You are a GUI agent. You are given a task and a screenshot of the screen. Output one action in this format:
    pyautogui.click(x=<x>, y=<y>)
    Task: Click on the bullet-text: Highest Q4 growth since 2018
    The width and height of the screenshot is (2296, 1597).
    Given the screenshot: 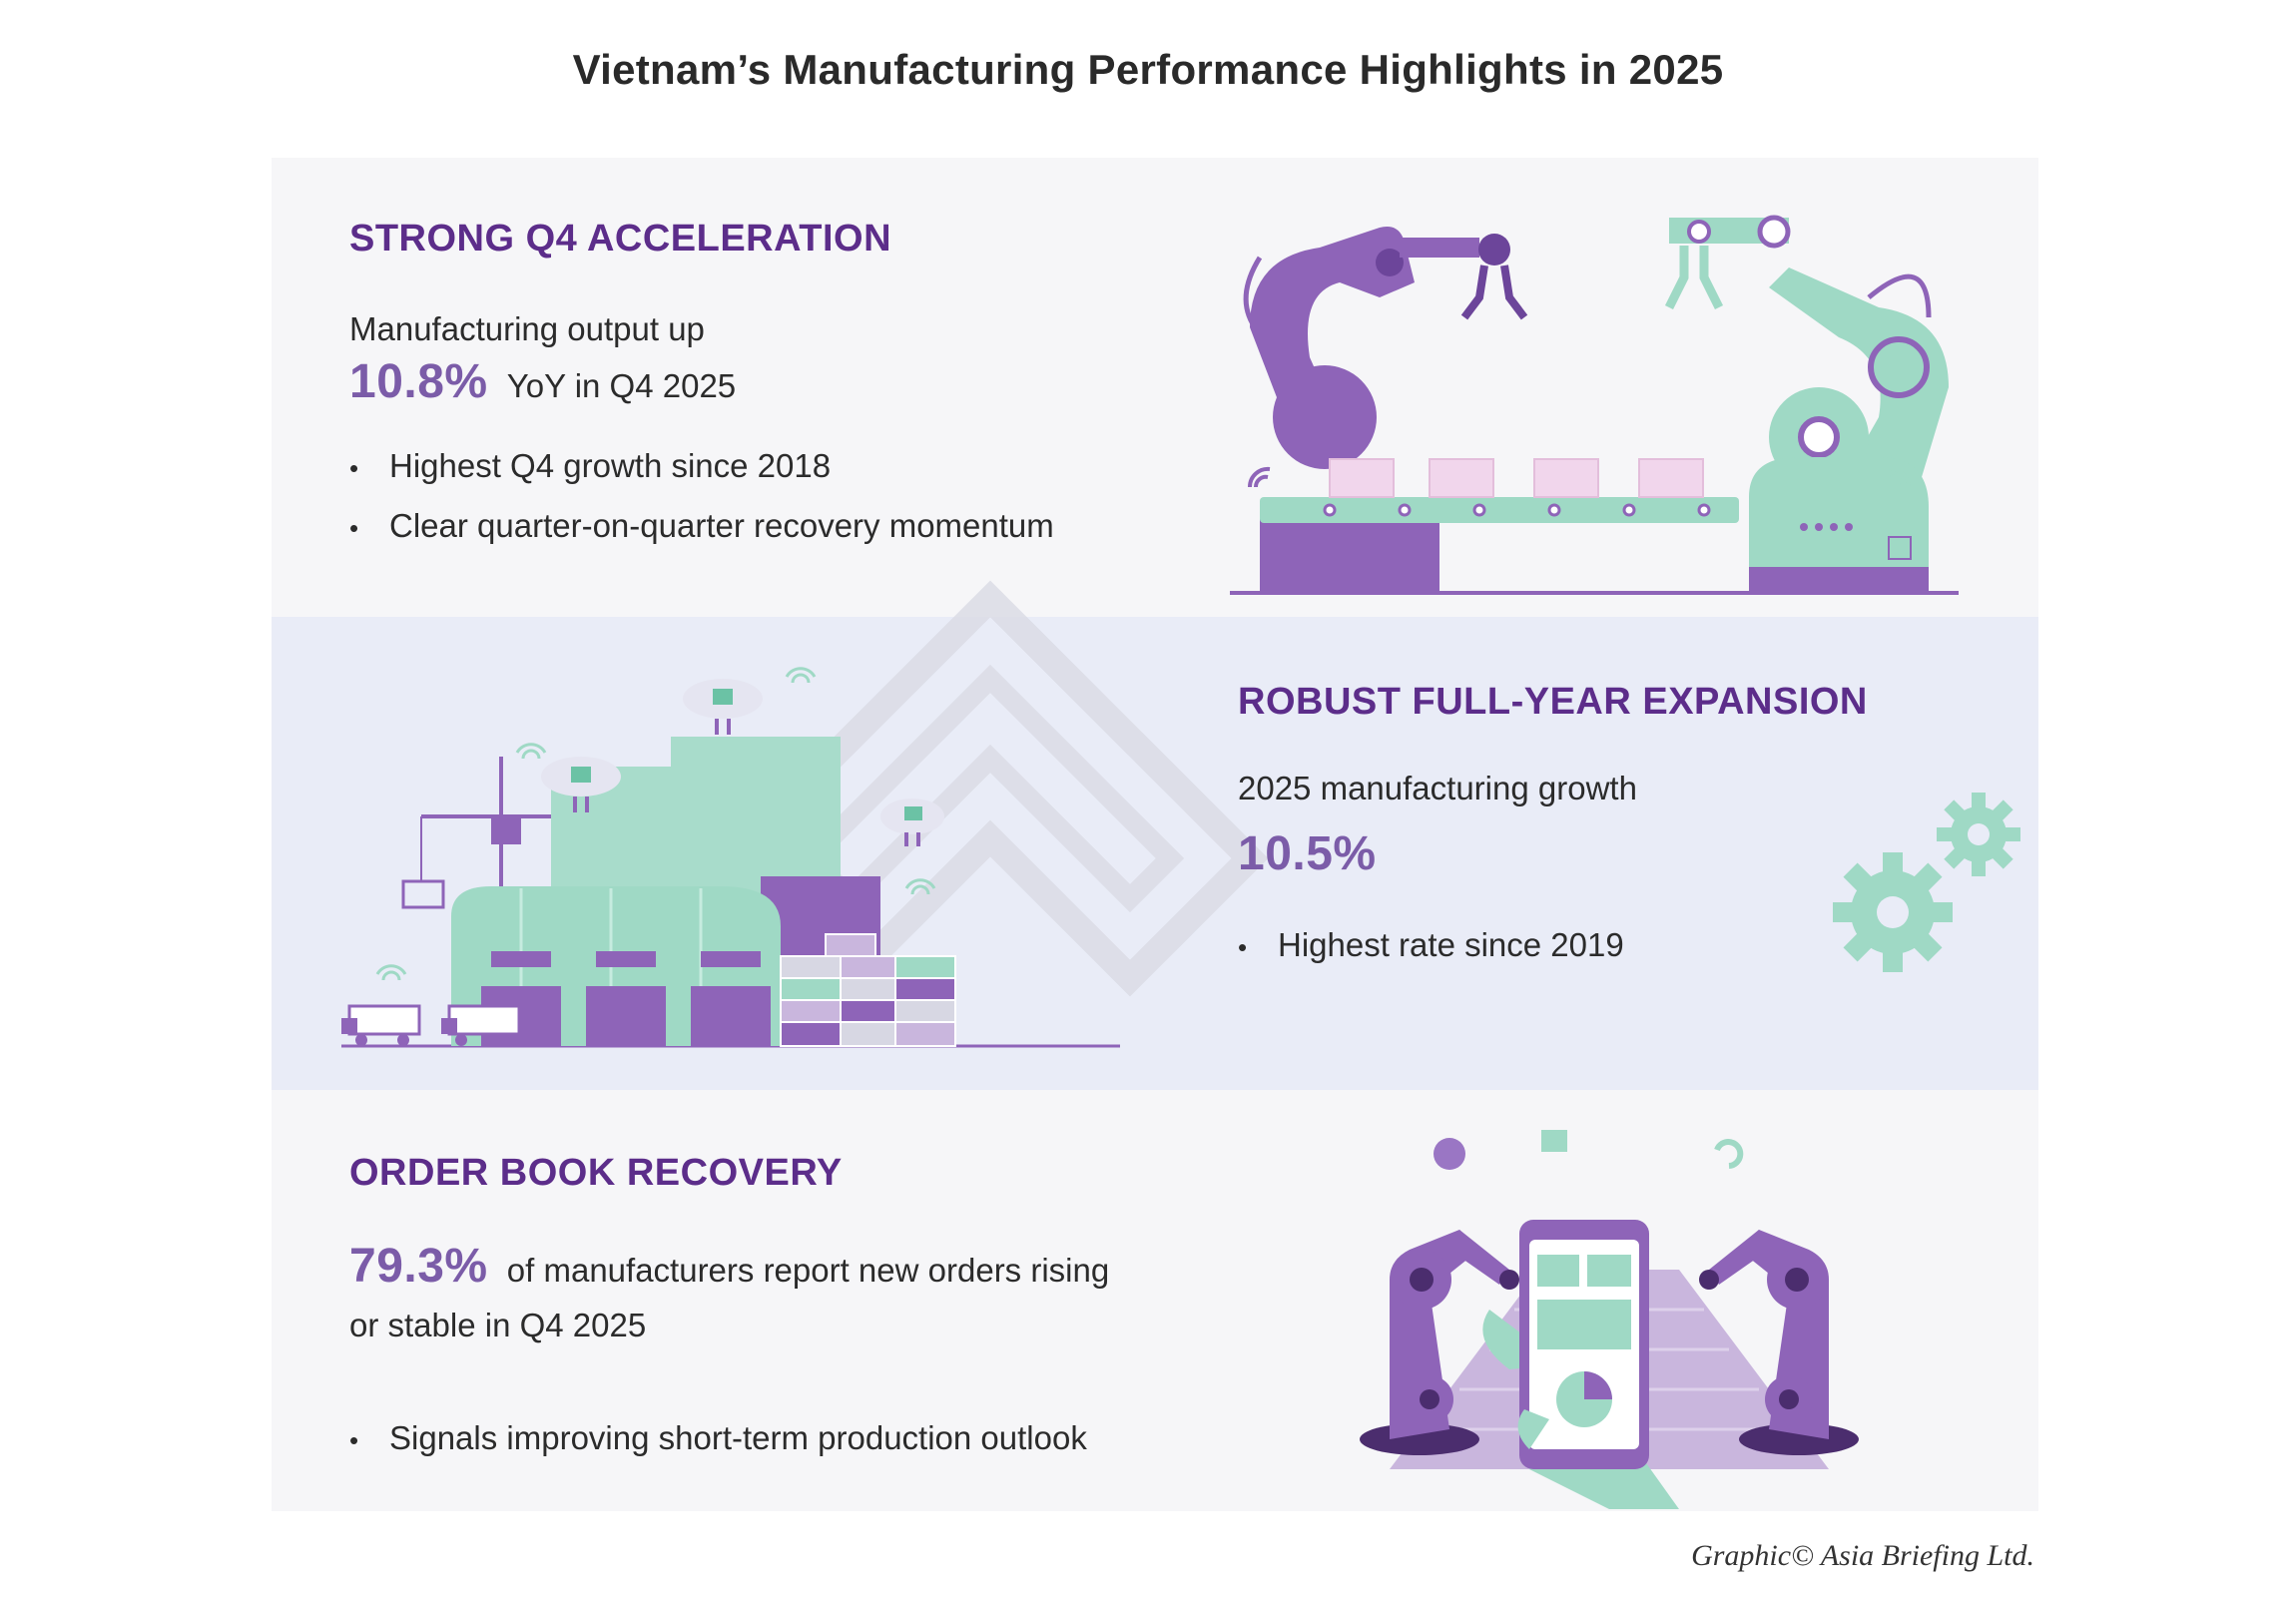 What is the action you would take?
    pyautogui.click(x=611, y=465)
    